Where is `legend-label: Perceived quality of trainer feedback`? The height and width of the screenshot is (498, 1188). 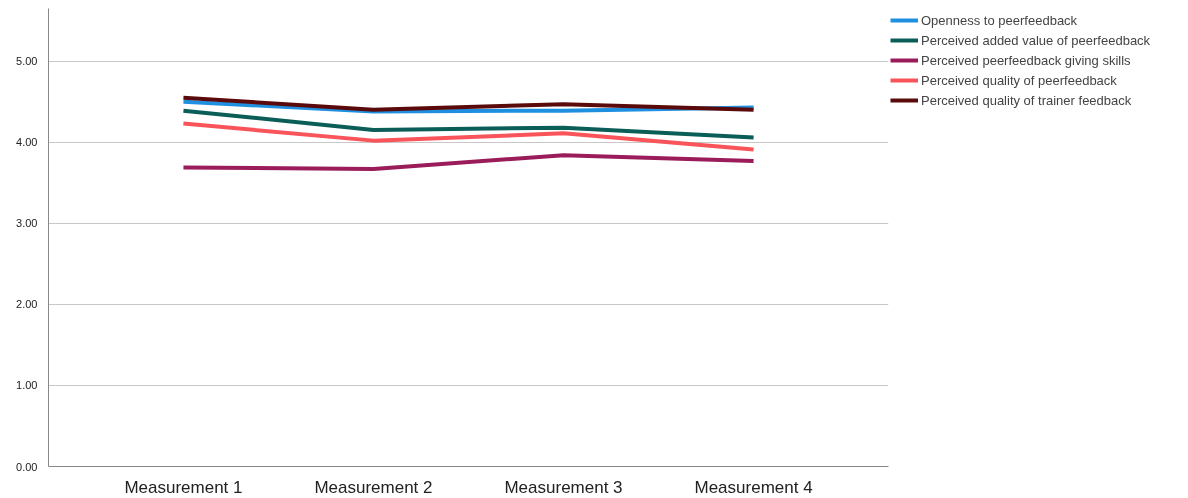 legend-label: Perceived quality of trainer feedback is located at coordinates (1026, 100).